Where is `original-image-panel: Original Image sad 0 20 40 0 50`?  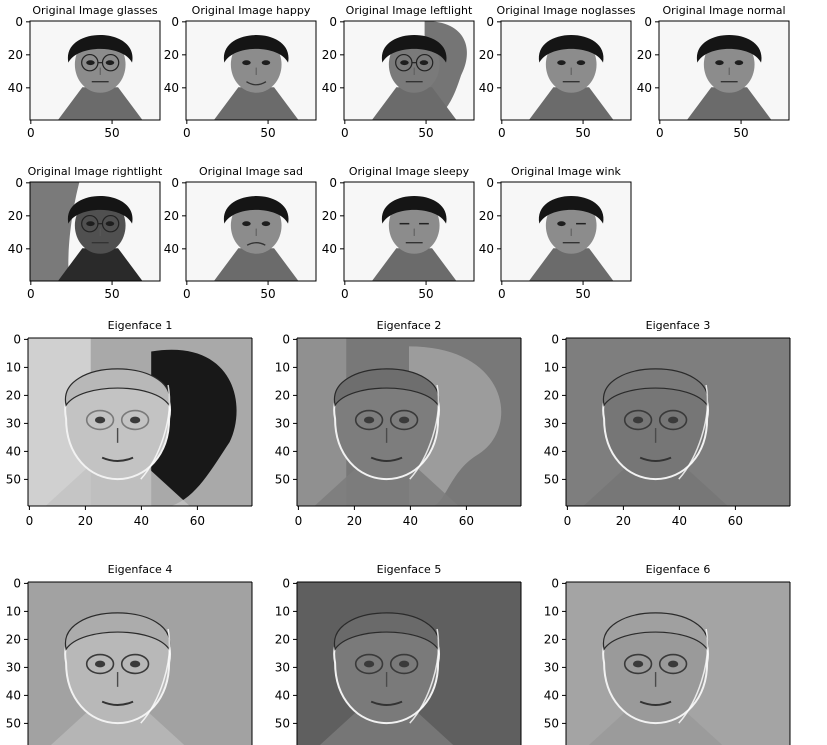 original-image-panel: Original Image sad 0 20 40 0 50 is located at coordinates (240, 233).